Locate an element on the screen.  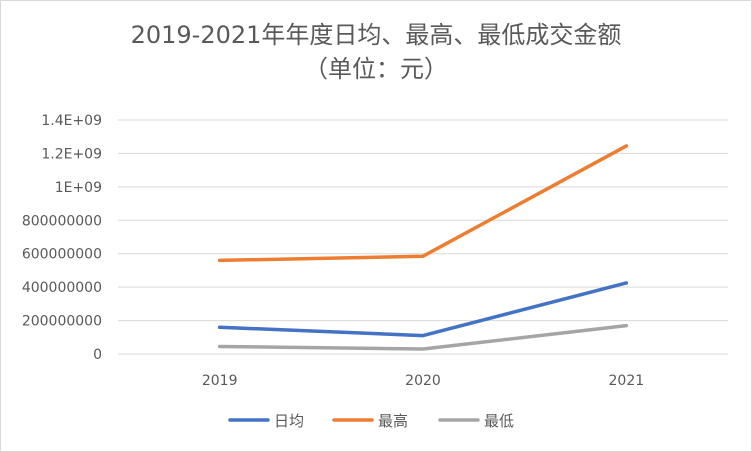
x-tick-label: 2020 is located at coordinates (423, 381).